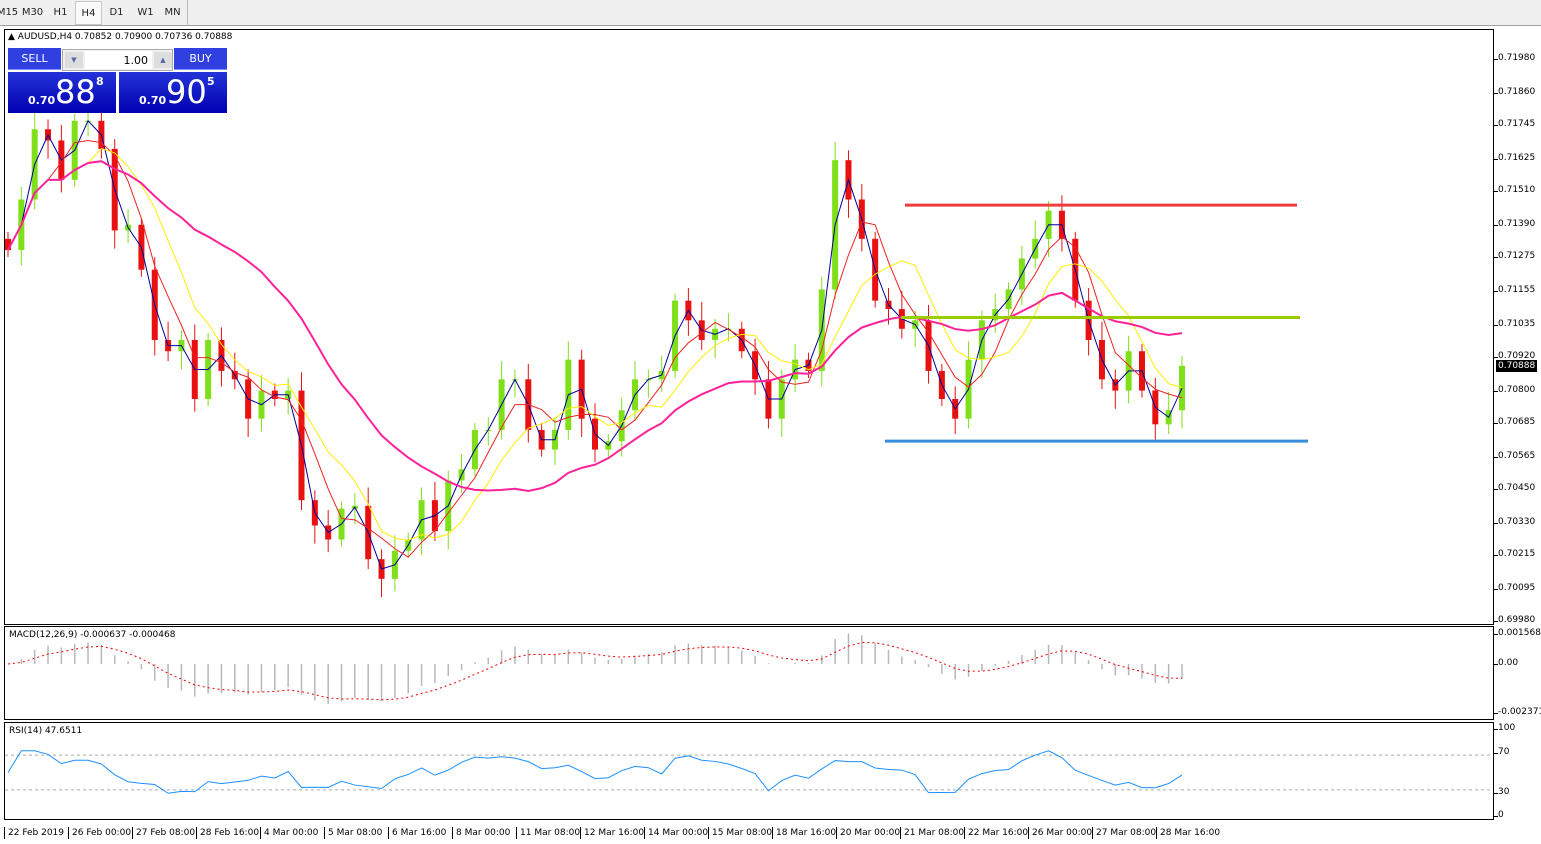  What do you see at coordinates (75, 92) in the screenshot?
I see `sell-price-pips: 88` at bounding box center [75, 92].